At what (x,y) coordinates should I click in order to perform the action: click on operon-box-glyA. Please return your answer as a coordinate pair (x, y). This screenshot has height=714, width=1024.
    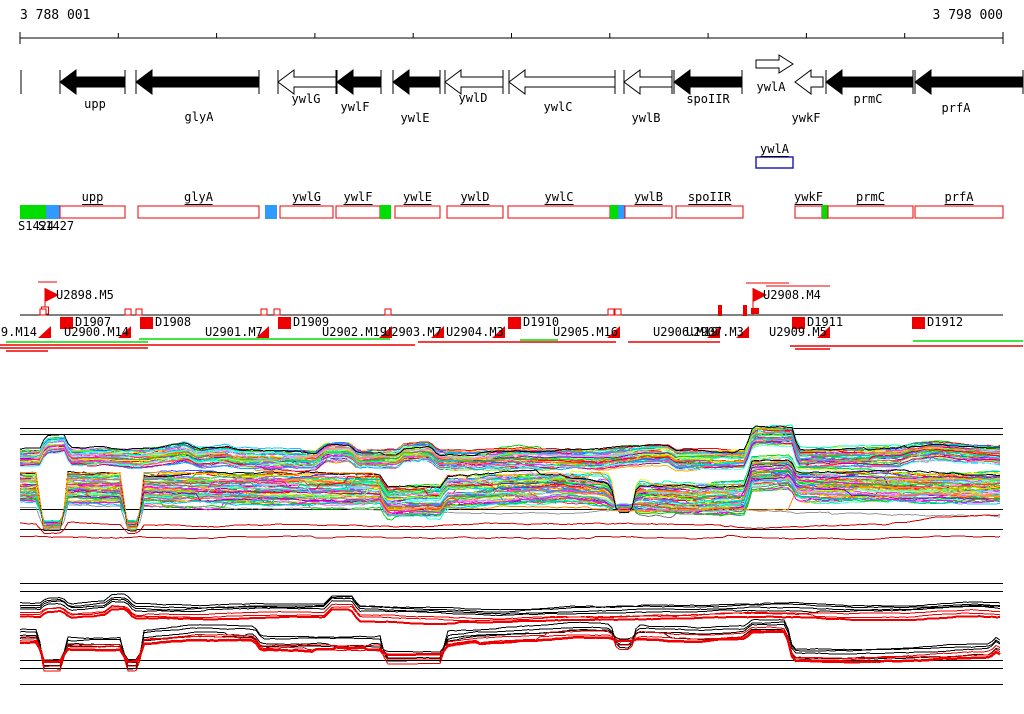
    Looking at the image, I should click on (198, 212).